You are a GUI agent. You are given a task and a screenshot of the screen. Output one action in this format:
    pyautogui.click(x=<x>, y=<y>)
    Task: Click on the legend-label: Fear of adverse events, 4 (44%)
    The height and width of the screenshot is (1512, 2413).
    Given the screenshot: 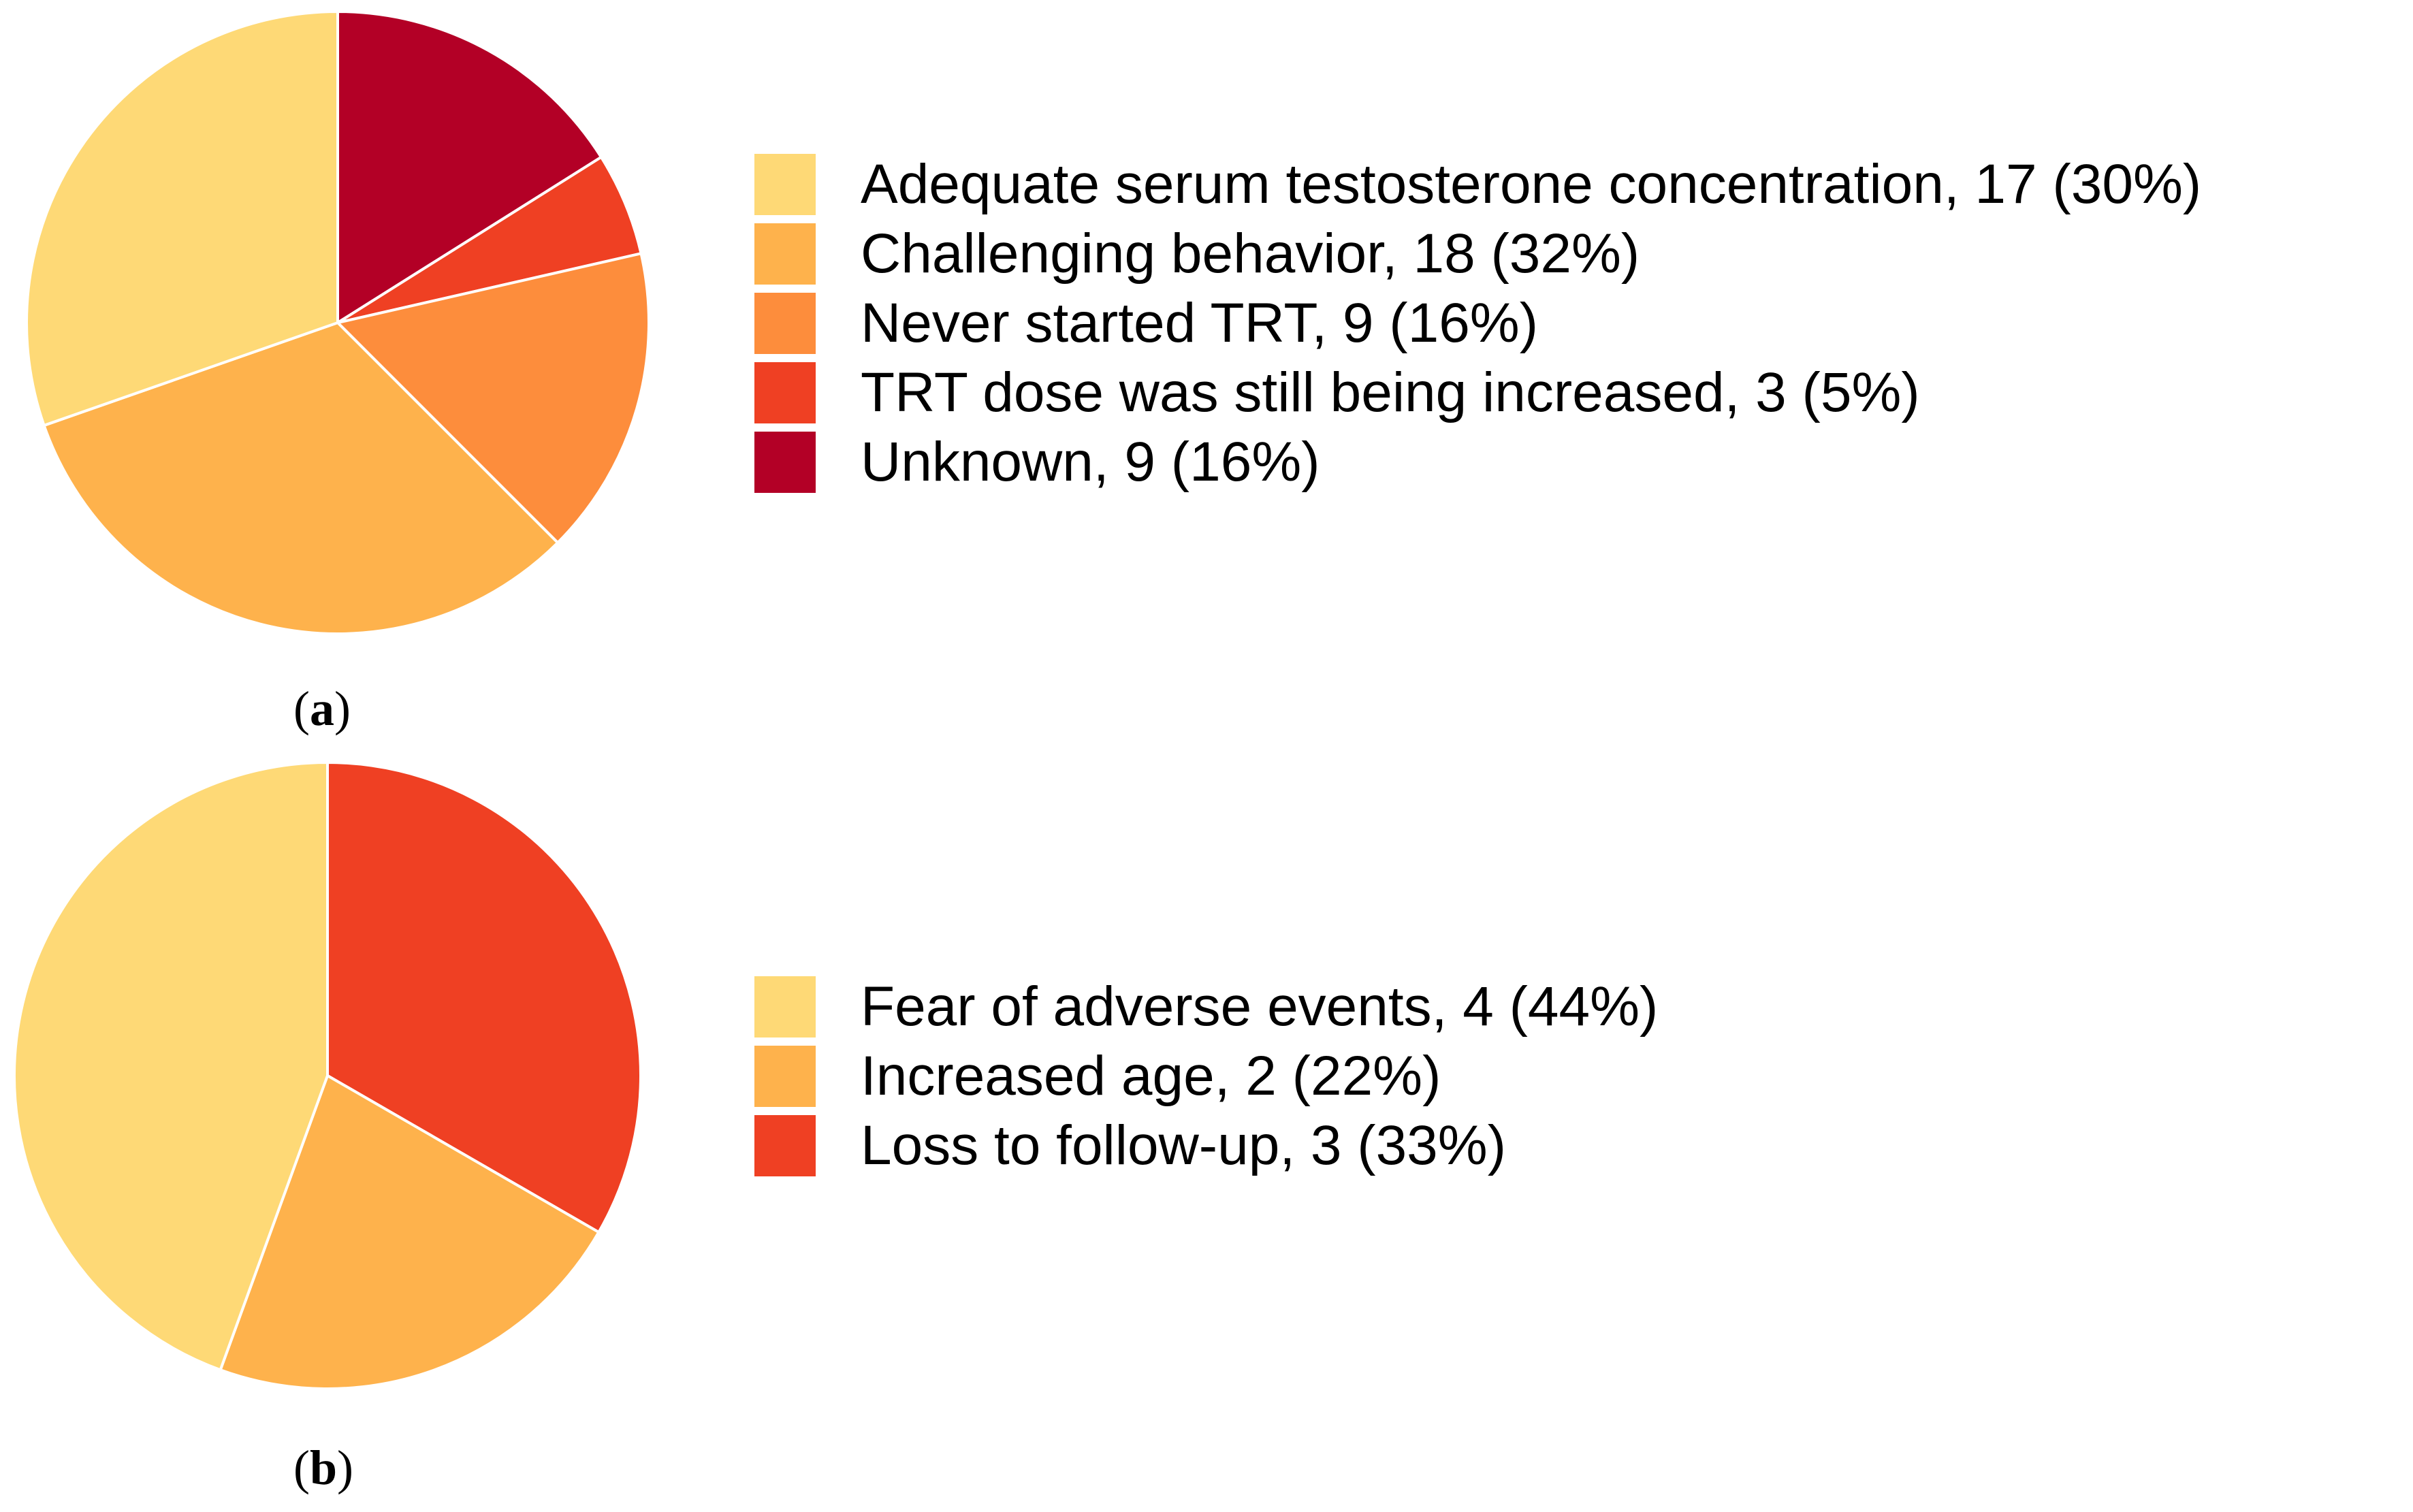 What is the action you would take?
    pyautogui.click(x=1260, y=1007)
    